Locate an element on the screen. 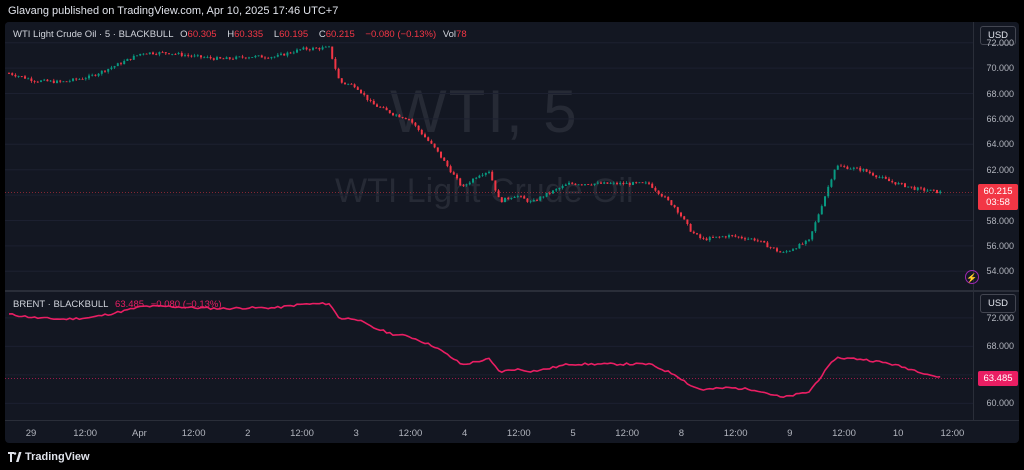 The height and width of the screenshot is (470, 1024). wti-symbol: WTI Light Crude Oil · 5 · BLACKBULL is located at coordinates (93, 34).